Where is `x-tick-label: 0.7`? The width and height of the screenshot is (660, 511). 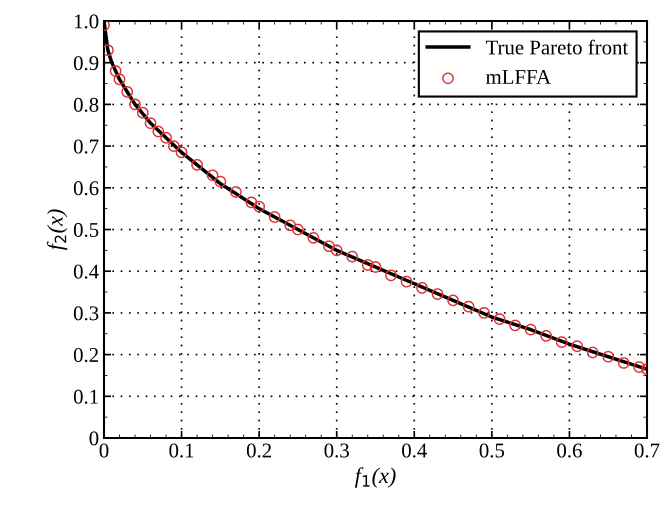 x-tick-label: 0.7 is located at coordinates (647, 450).